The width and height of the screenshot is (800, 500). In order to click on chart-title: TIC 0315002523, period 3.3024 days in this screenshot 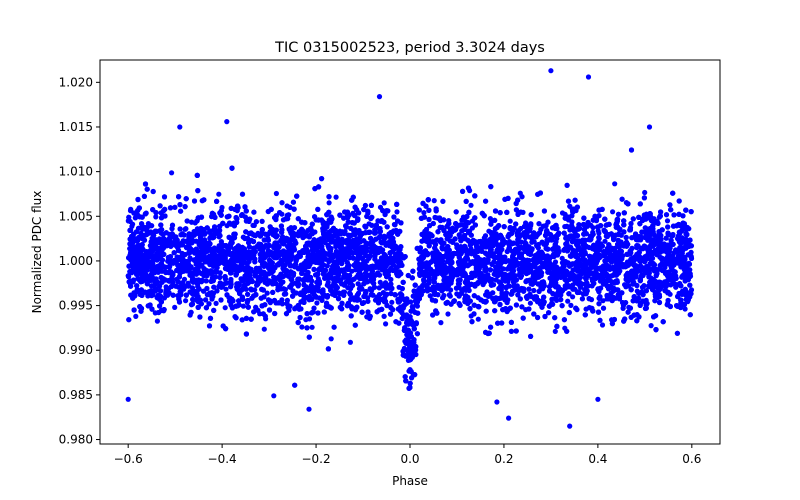, I will do `click(409, 48)`.